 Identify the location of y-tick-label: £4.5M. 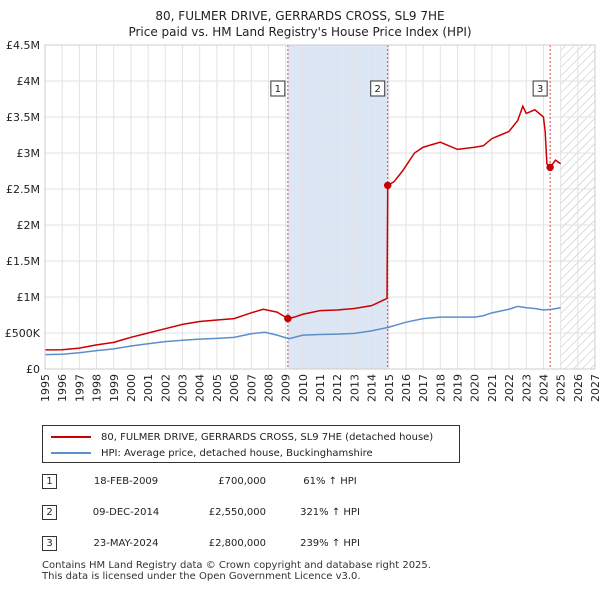
(23, 45).